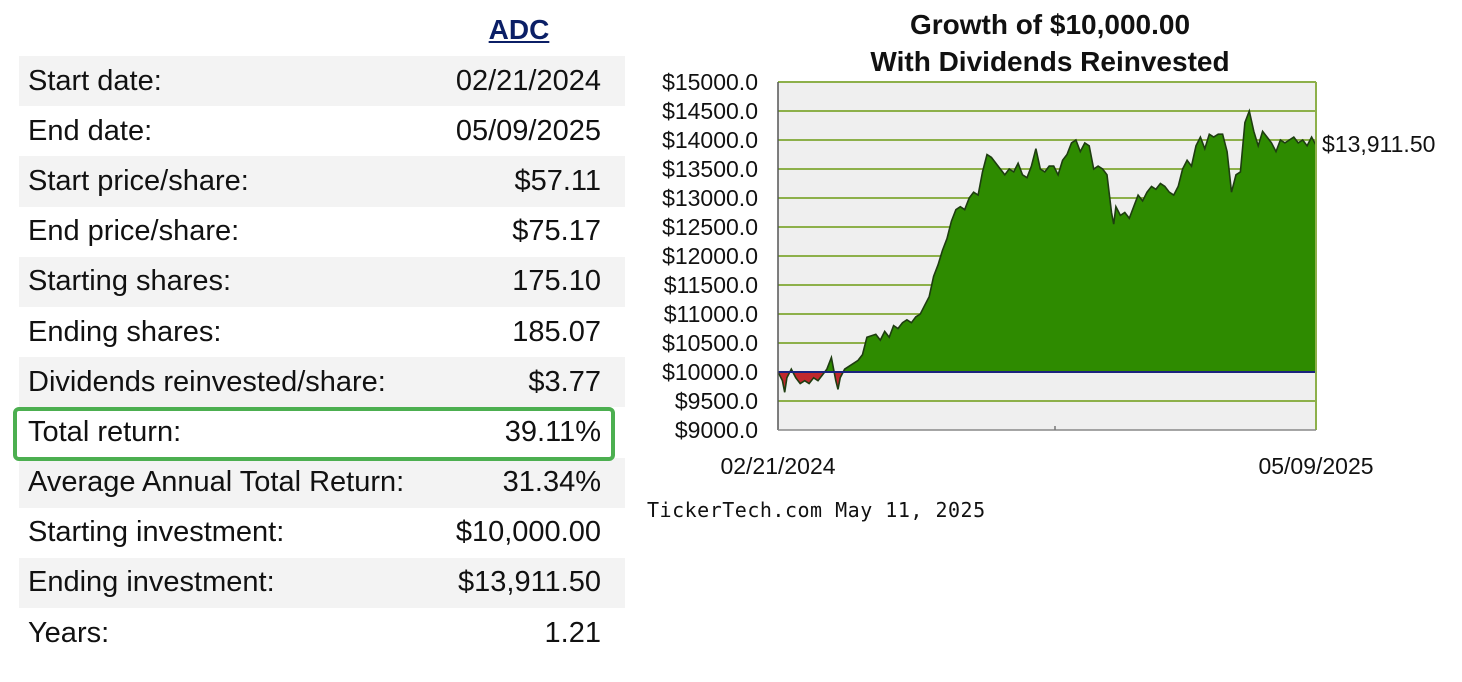 Image resolution: width=1462 pixels, height=682 pixels. What do you see at coordinates (556, 231) in the screenshot?
I see `stat-value: $75.17` at bounding box center [556, 231].